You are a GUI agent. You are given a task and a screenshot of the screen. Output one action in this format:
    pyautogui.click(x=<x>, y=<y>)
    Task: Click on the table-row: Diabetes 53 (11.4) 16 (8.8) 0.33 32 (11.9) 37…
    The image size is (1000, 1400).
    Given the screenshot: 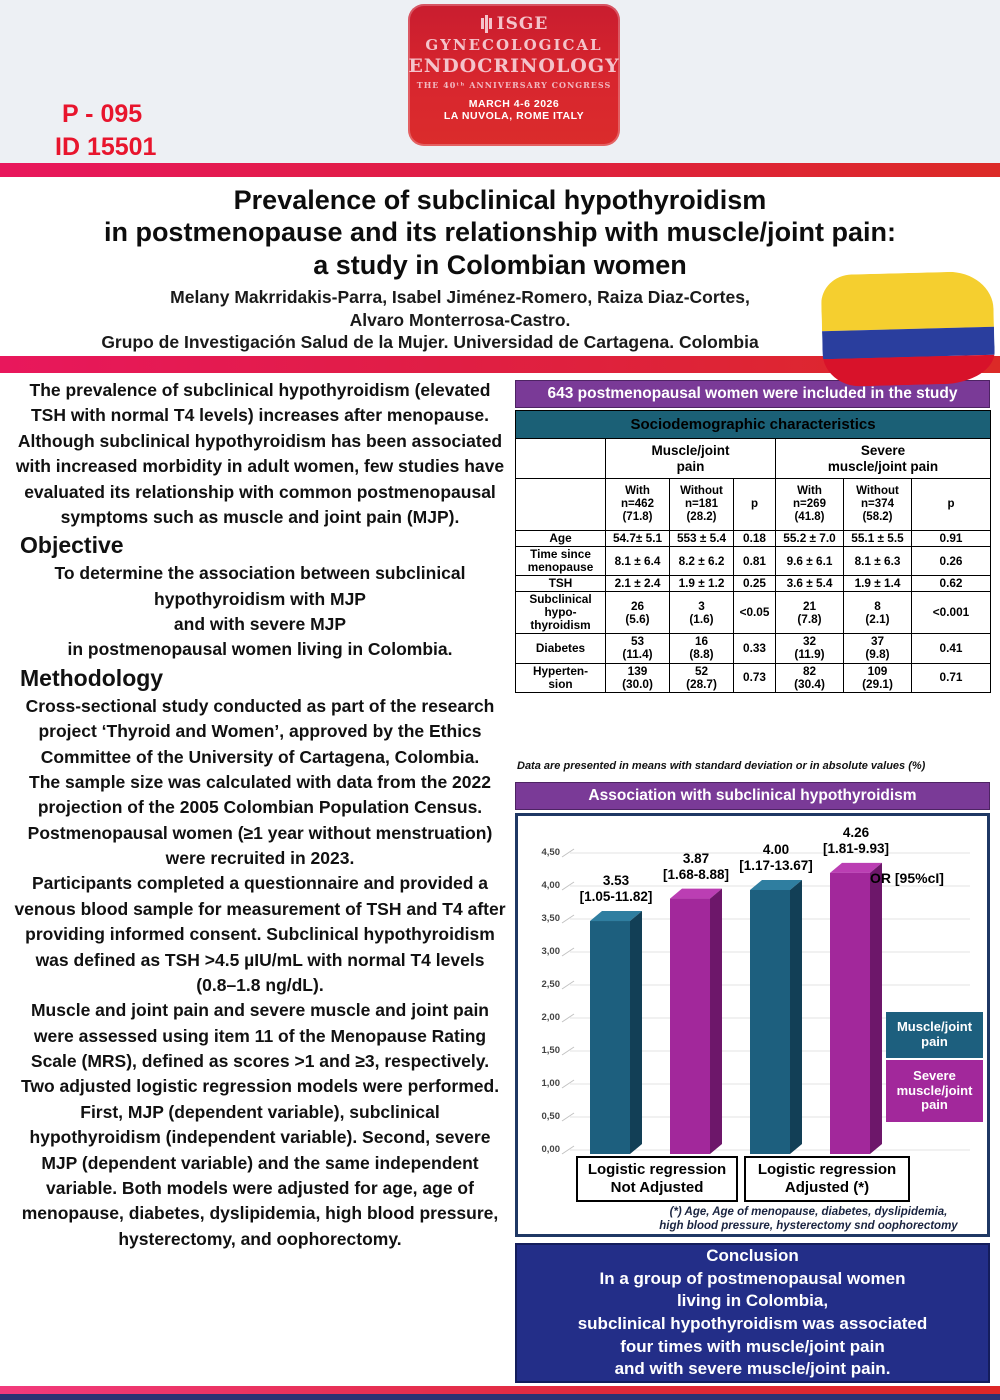 What is the action you would take?
    pyautogui.click(x=753, y=648)
    